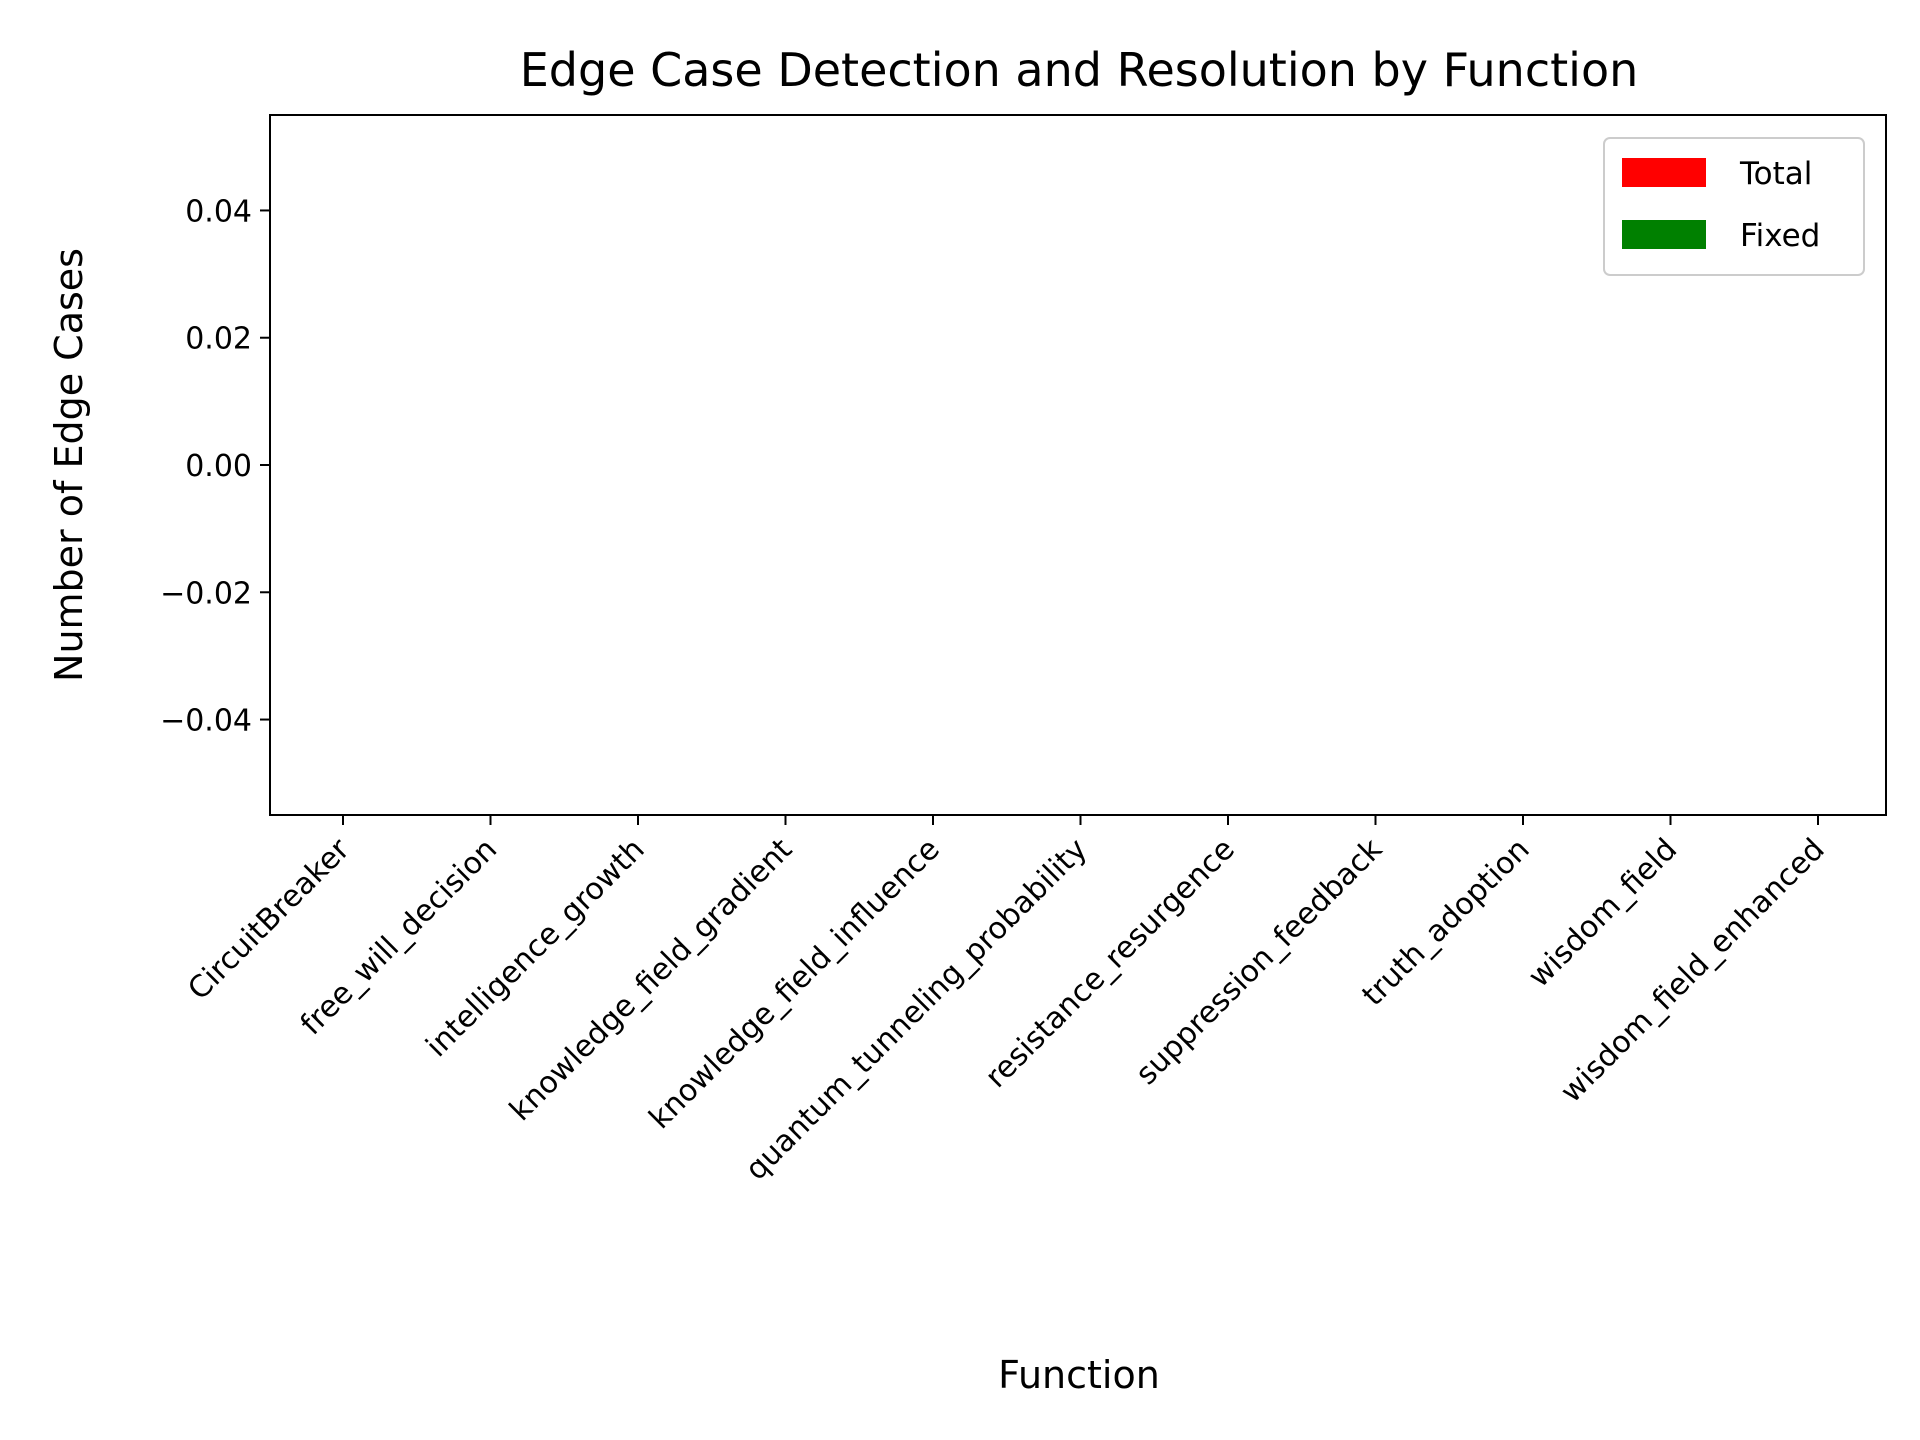 The height and width of the screenshot is (1440, 1920). Describe the element at coordinates (1693, 971) in the screenshot. I see `x-tick-label: wisdom_field_enhanced` at that location.